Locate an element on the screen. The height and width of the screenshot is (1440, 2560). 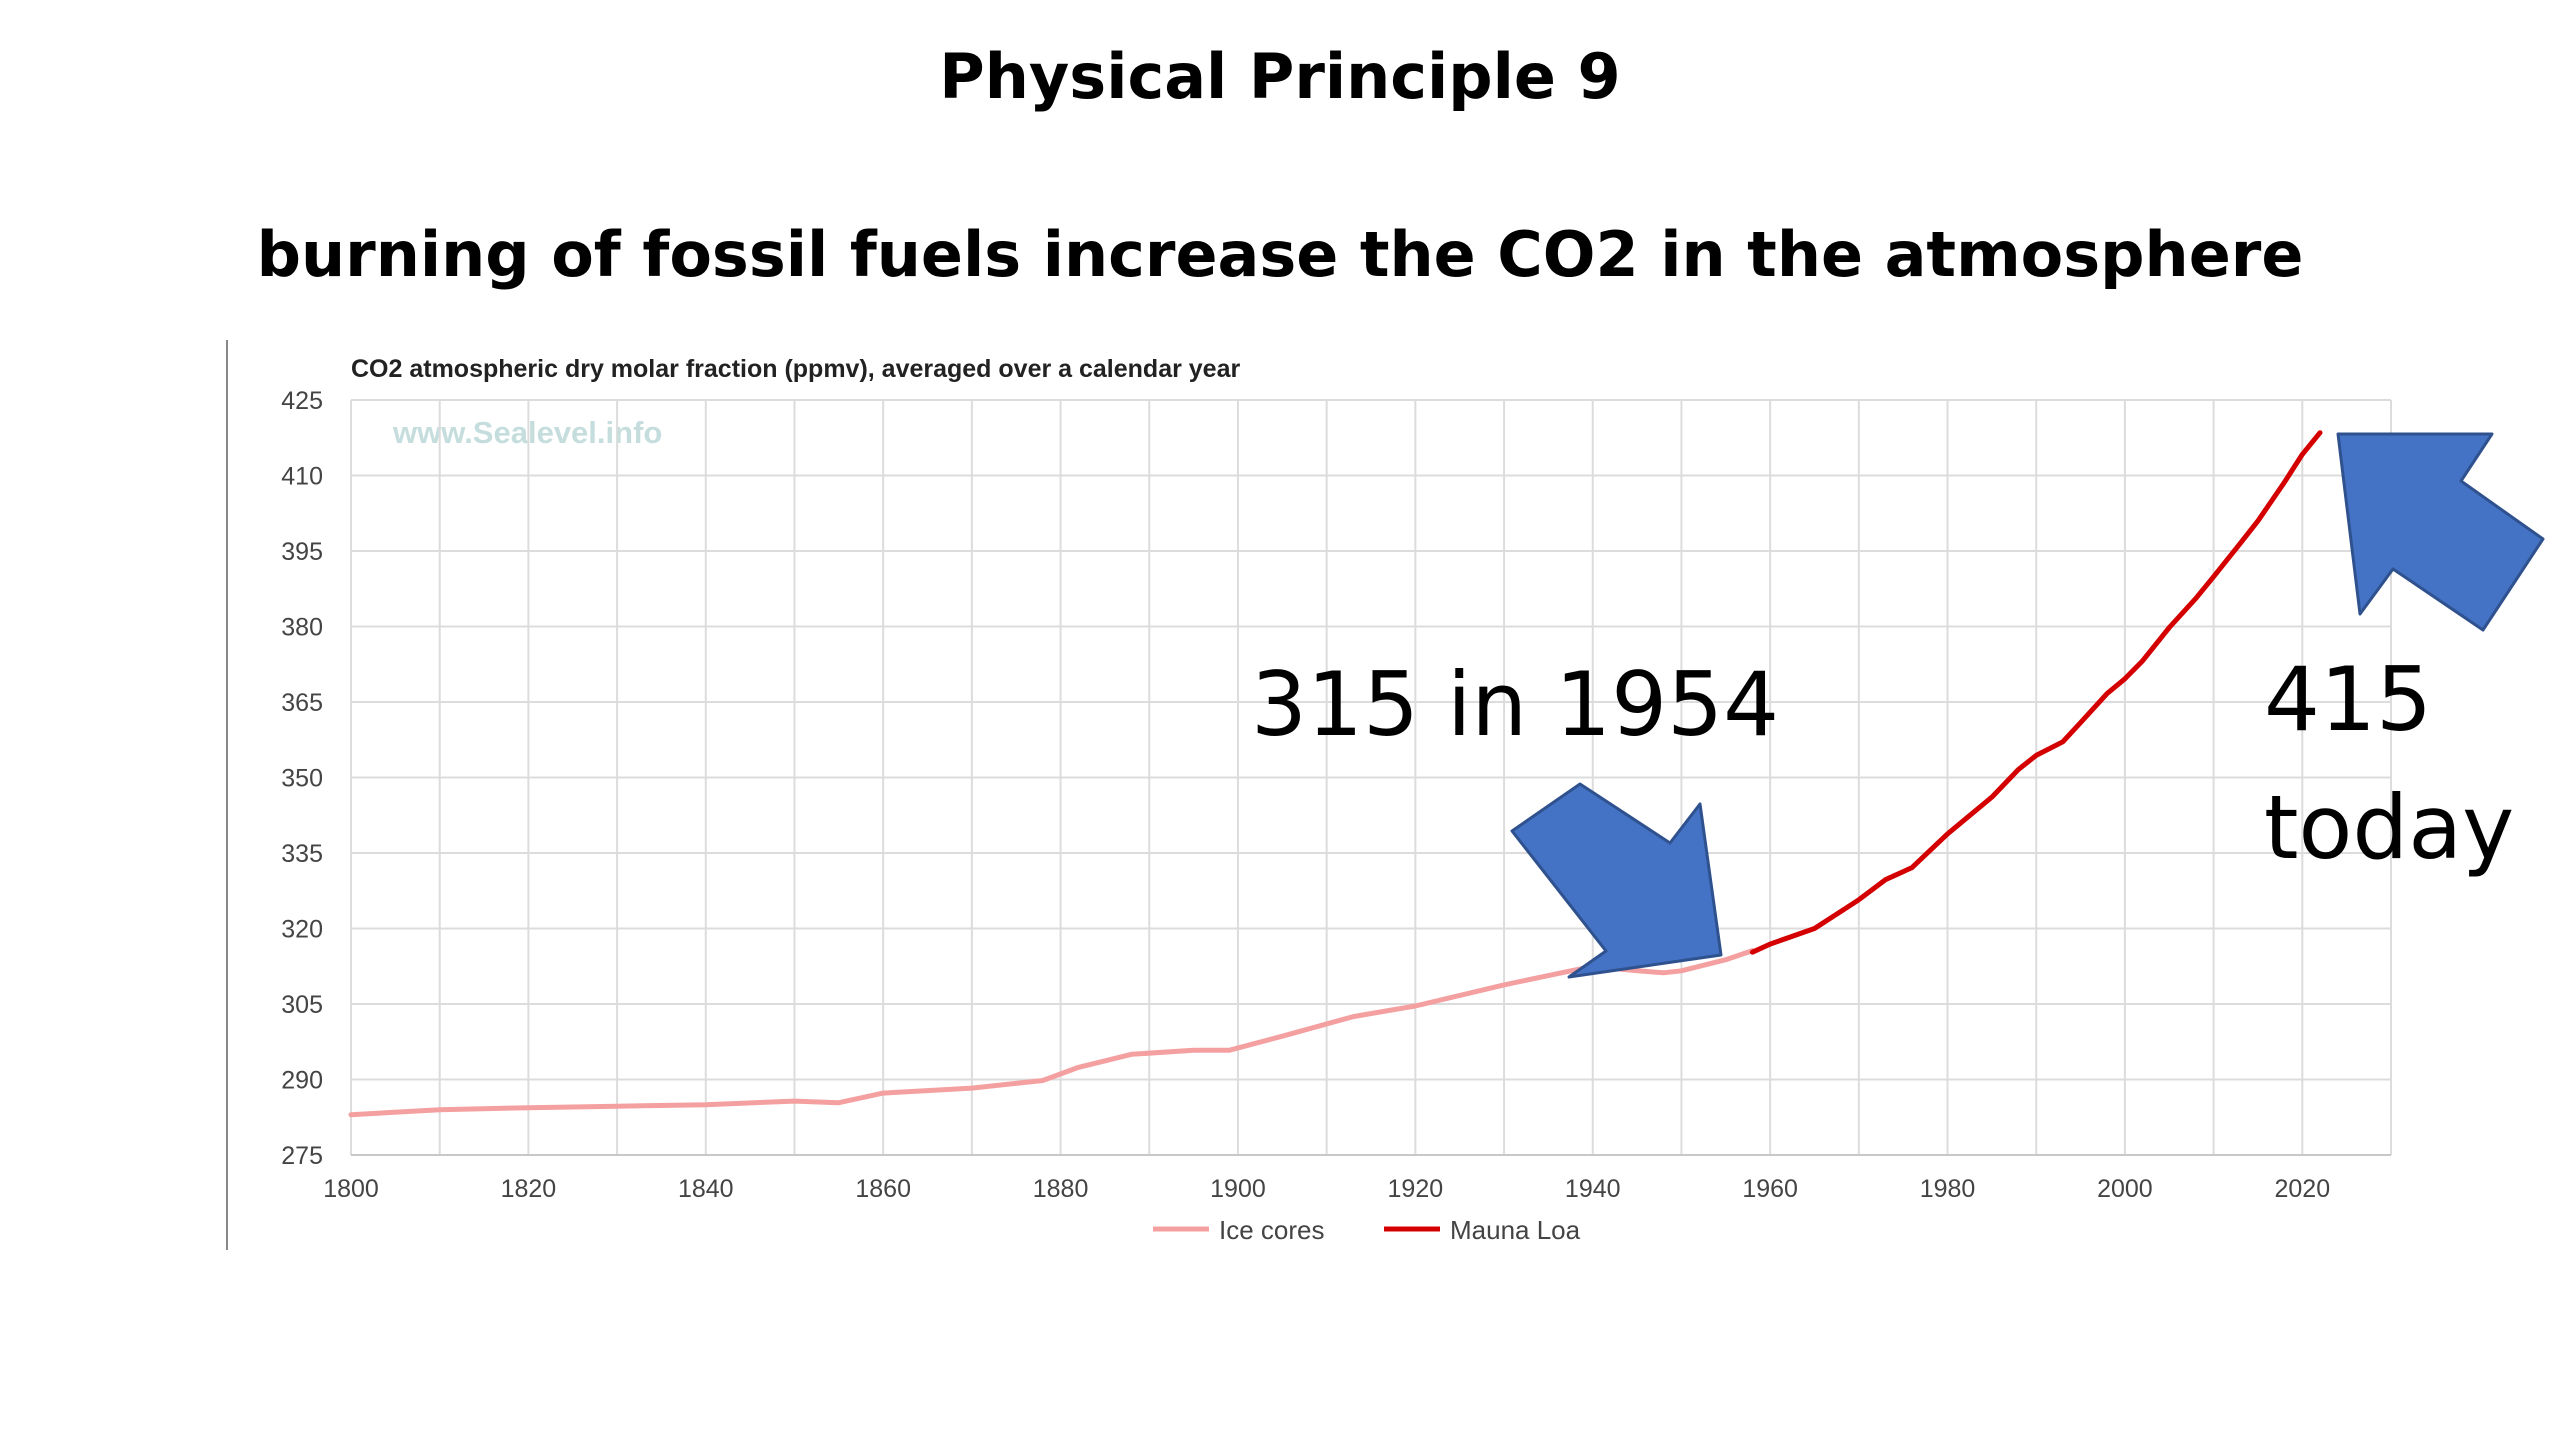
y-tick-label: 425 is located at coordinates (302, 401).